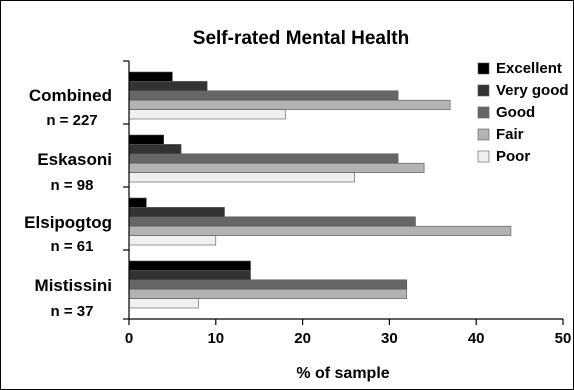 This screenshot has height=390, width=574. I want to click on bar-elsipogtog-excellent, so click(137, 202).